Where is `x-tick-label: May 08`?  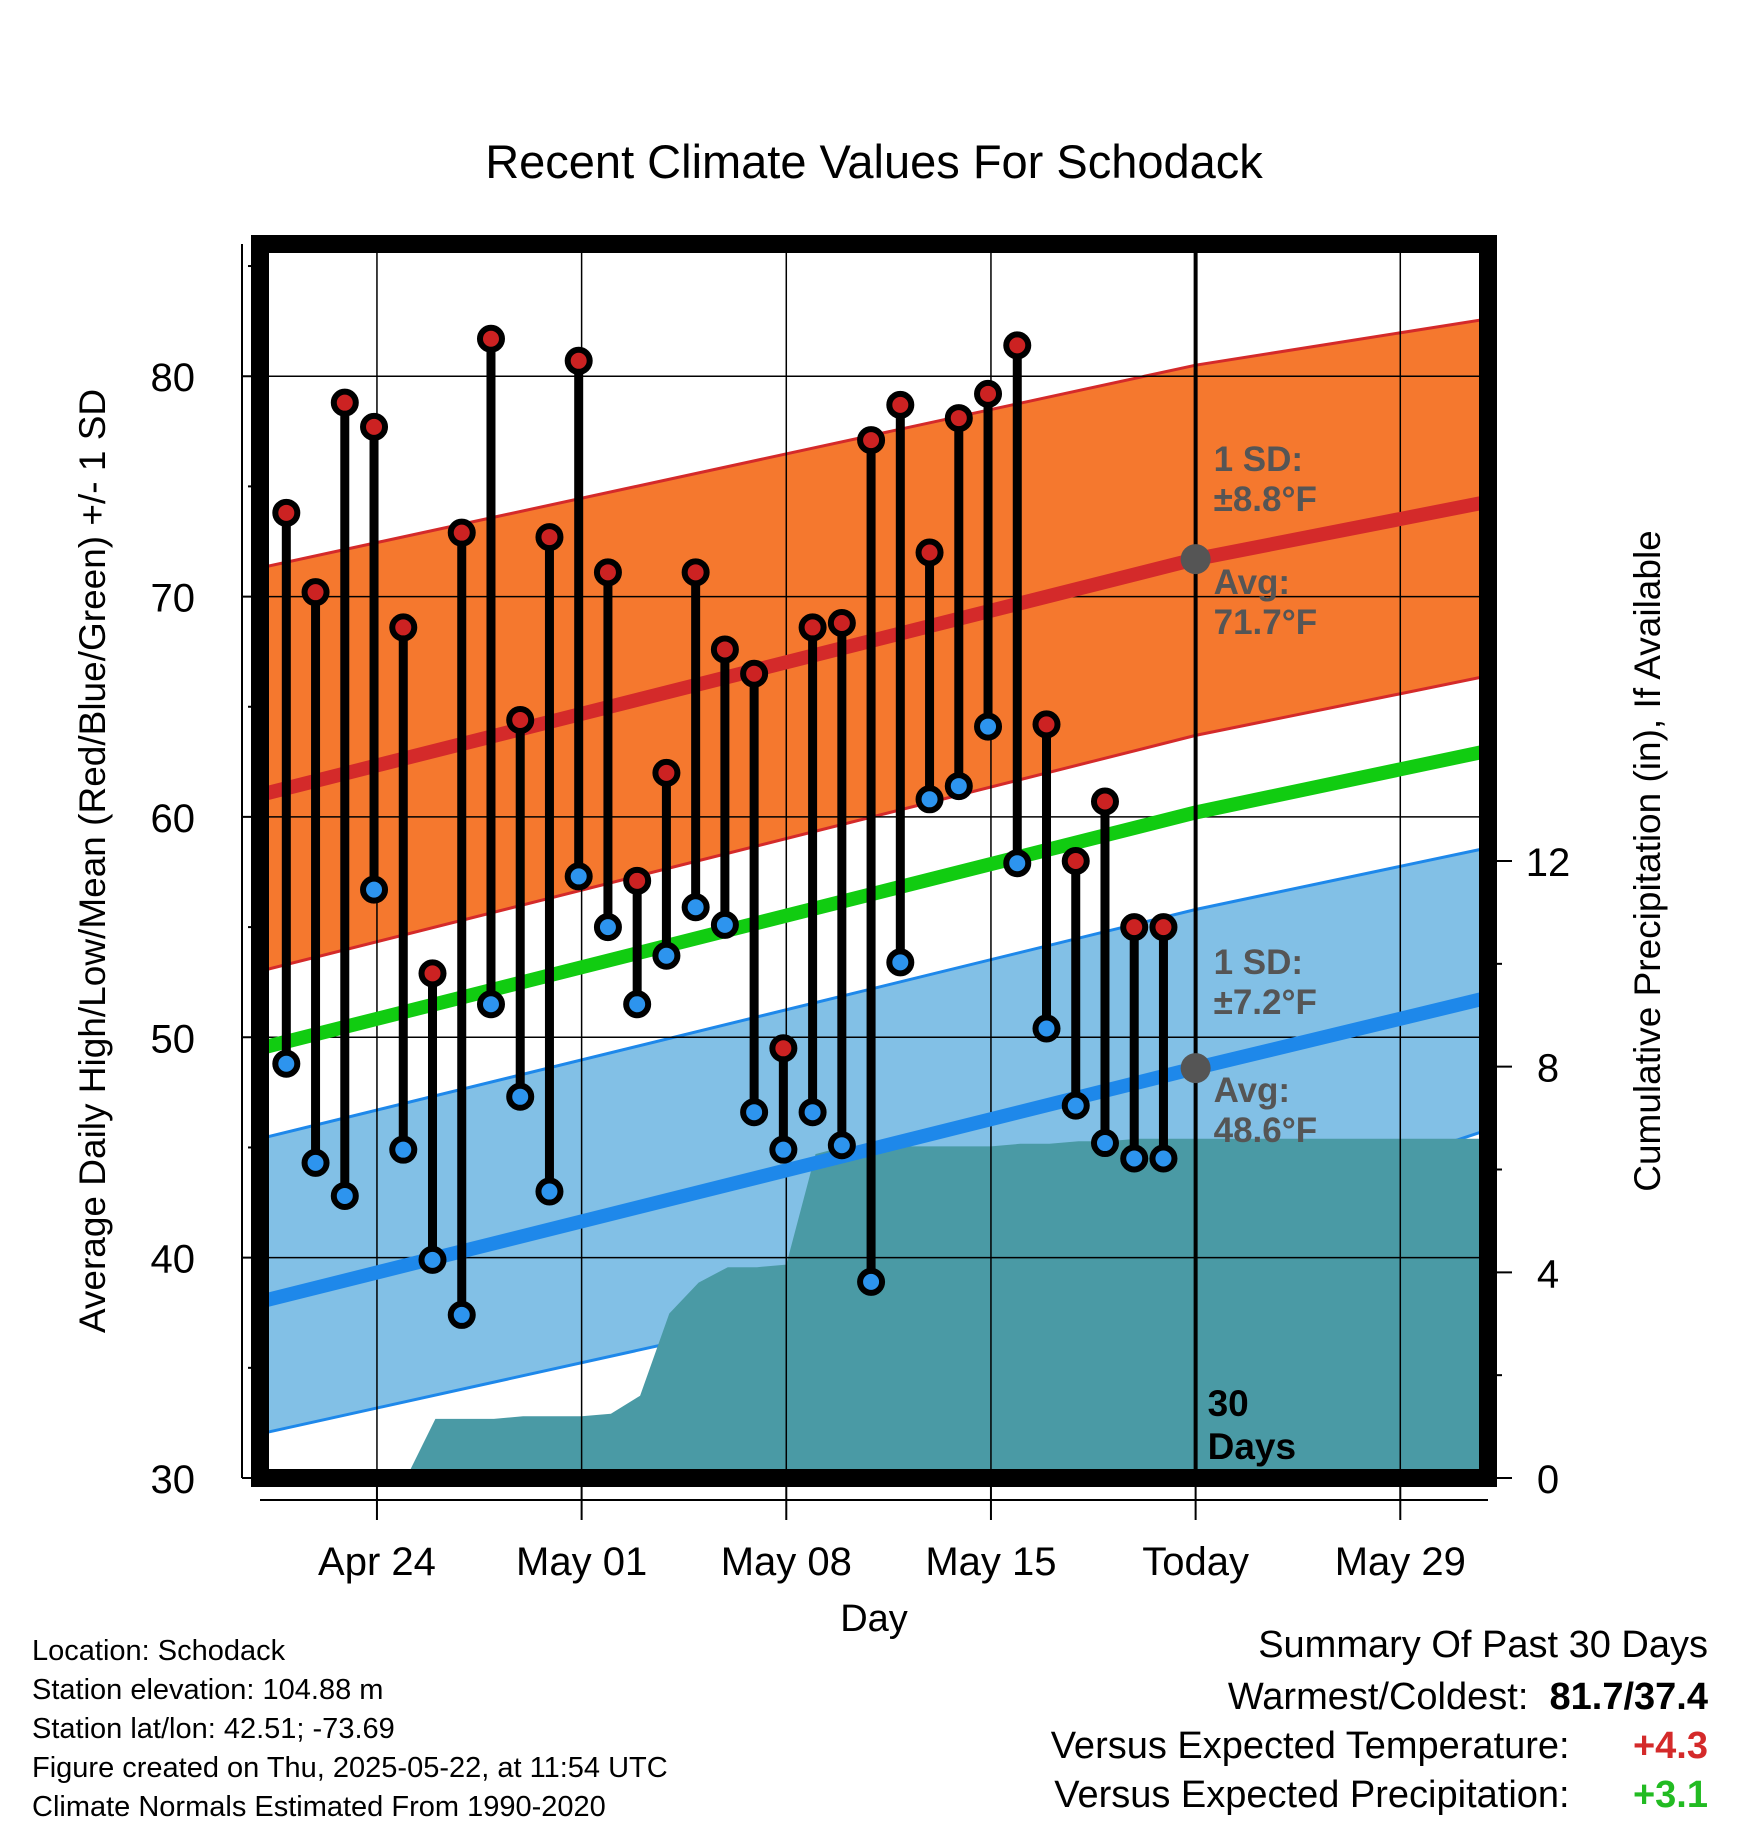
x-tick-label: May 08 is located at coordinates (786, 1562).